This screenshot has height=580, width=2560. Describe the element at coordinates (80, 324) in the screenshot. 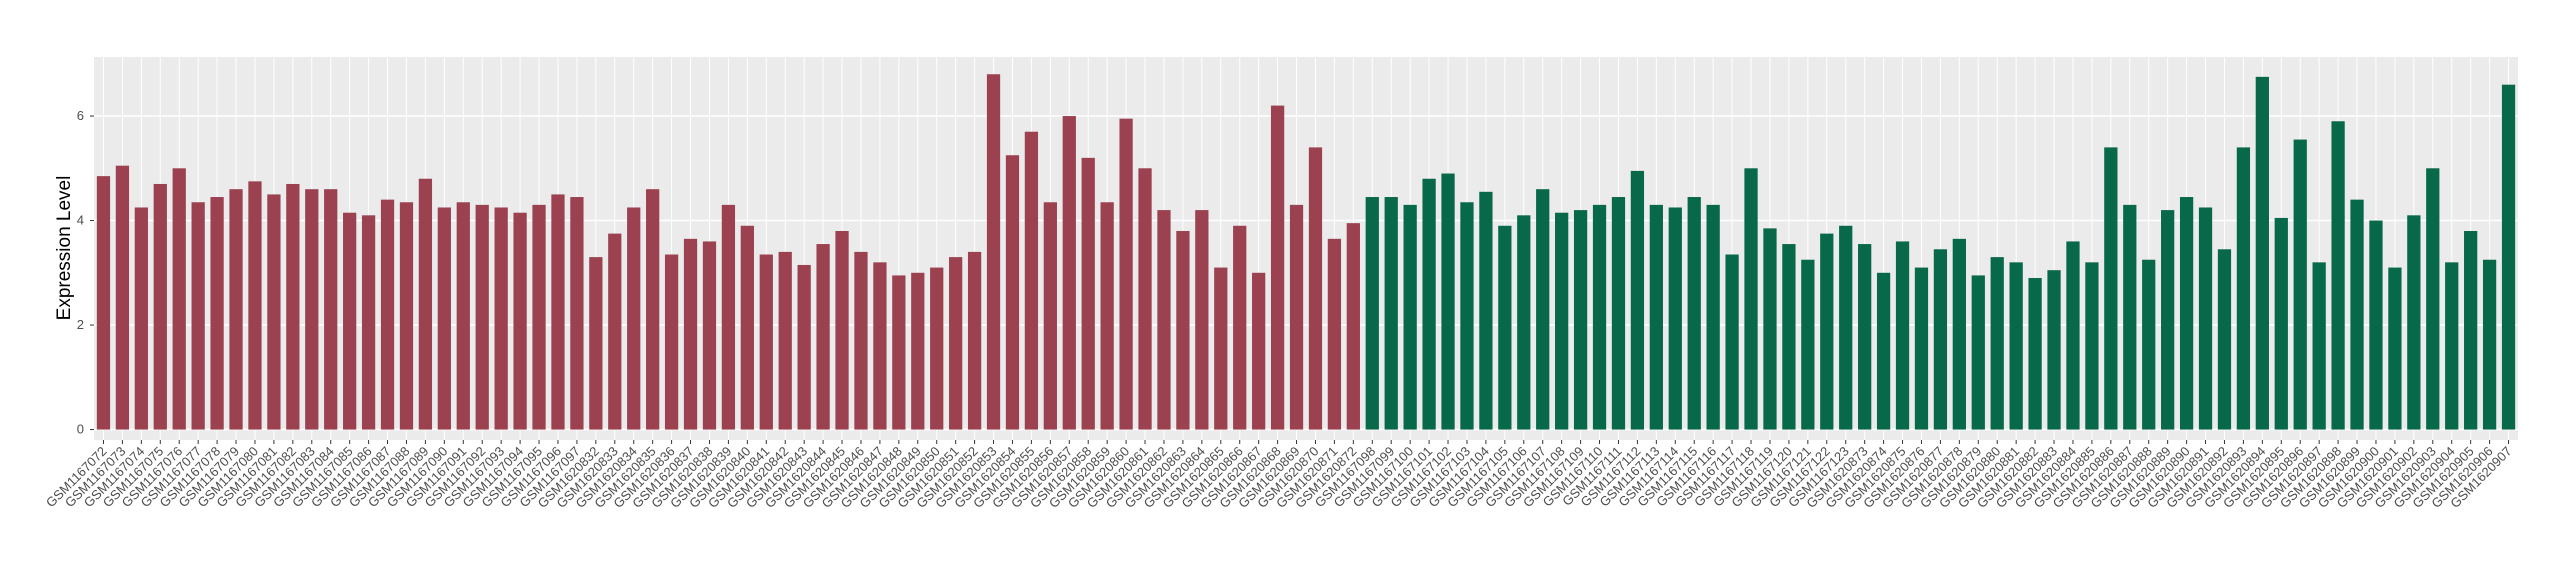

I see `y-tick-label: 2` at that location.